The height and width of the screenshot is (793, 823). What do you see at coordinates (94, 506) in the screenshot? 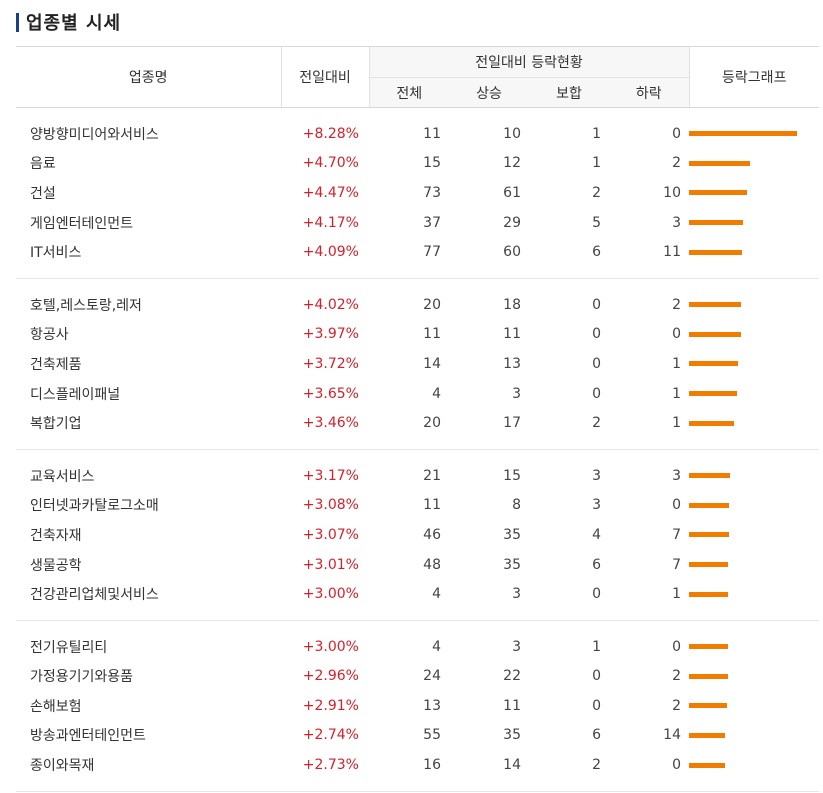
I see `sector-name-link: 인터넷과카탈로그소매` at bounding box center [94, 506].